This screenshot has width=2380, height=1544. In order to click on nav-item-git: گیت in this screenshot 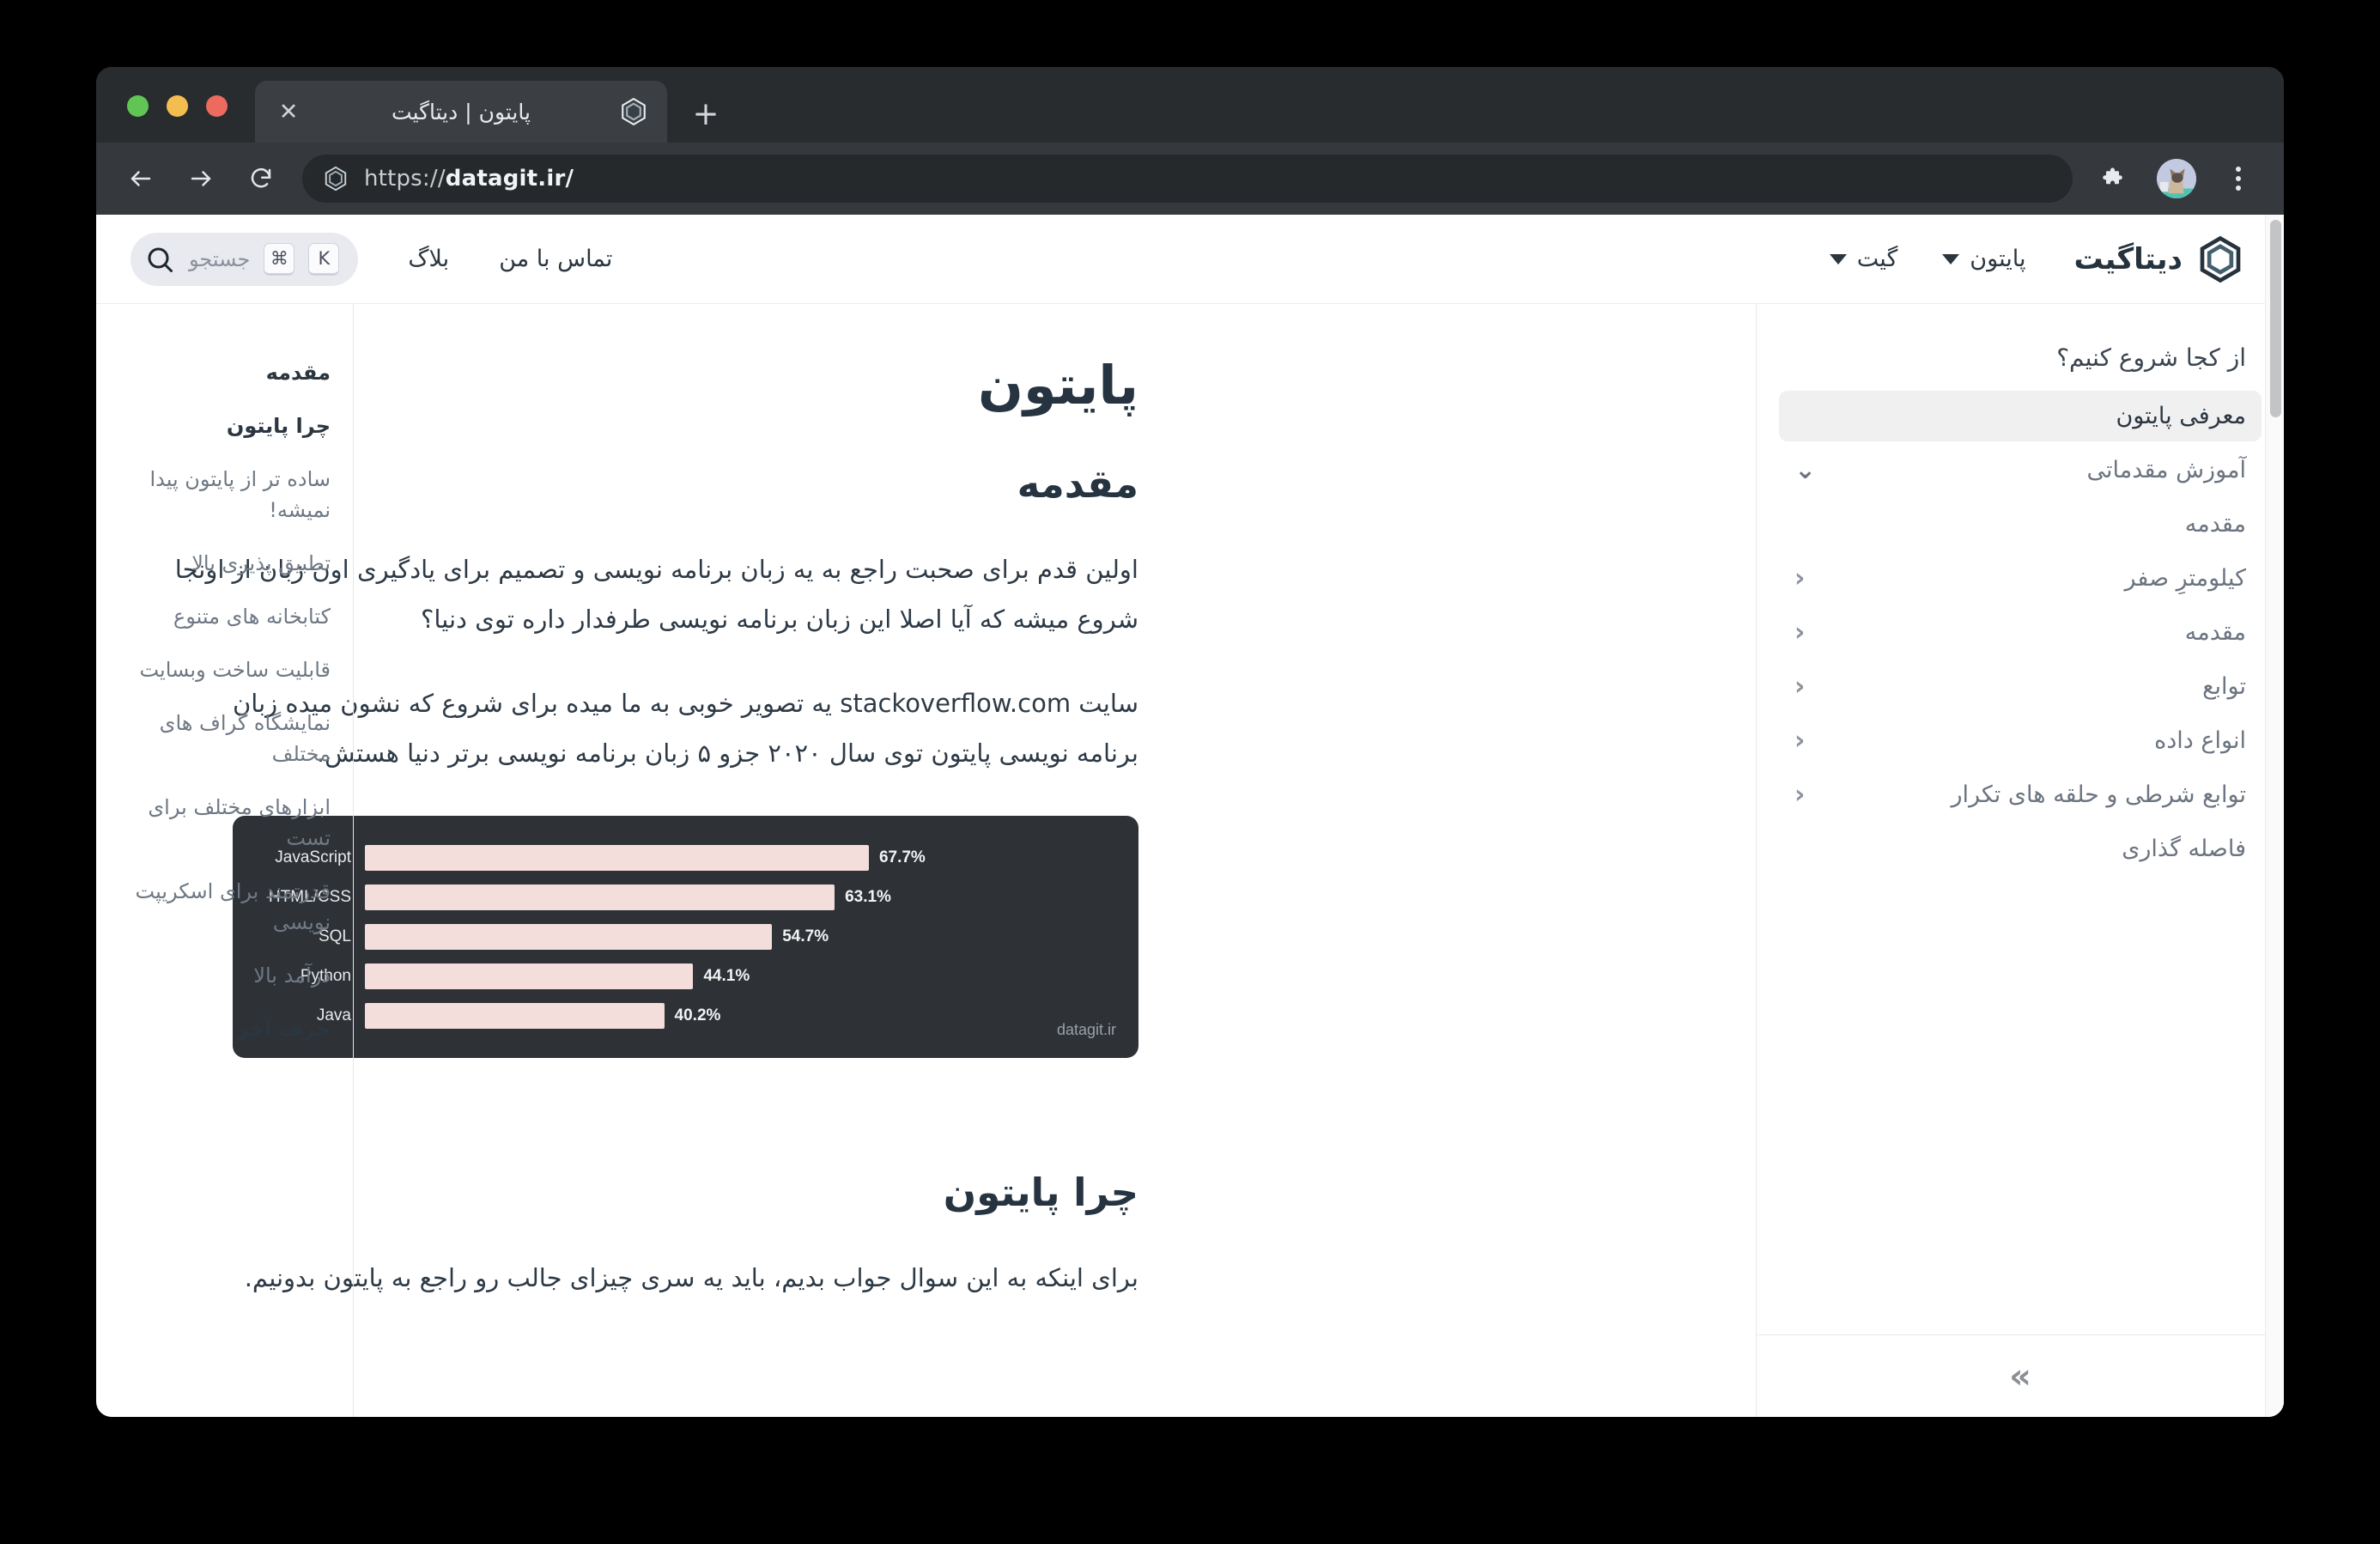, I will do `click(1863, 259)`.